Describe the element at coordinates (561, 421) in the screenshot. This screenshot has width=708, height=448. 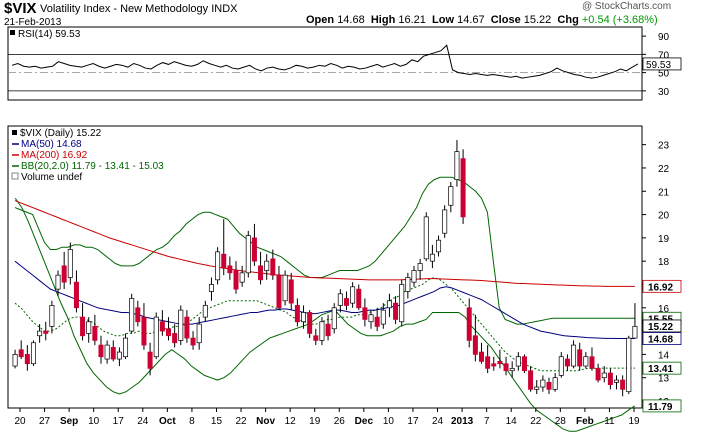
I see `x-tick-label: 28` at that location.